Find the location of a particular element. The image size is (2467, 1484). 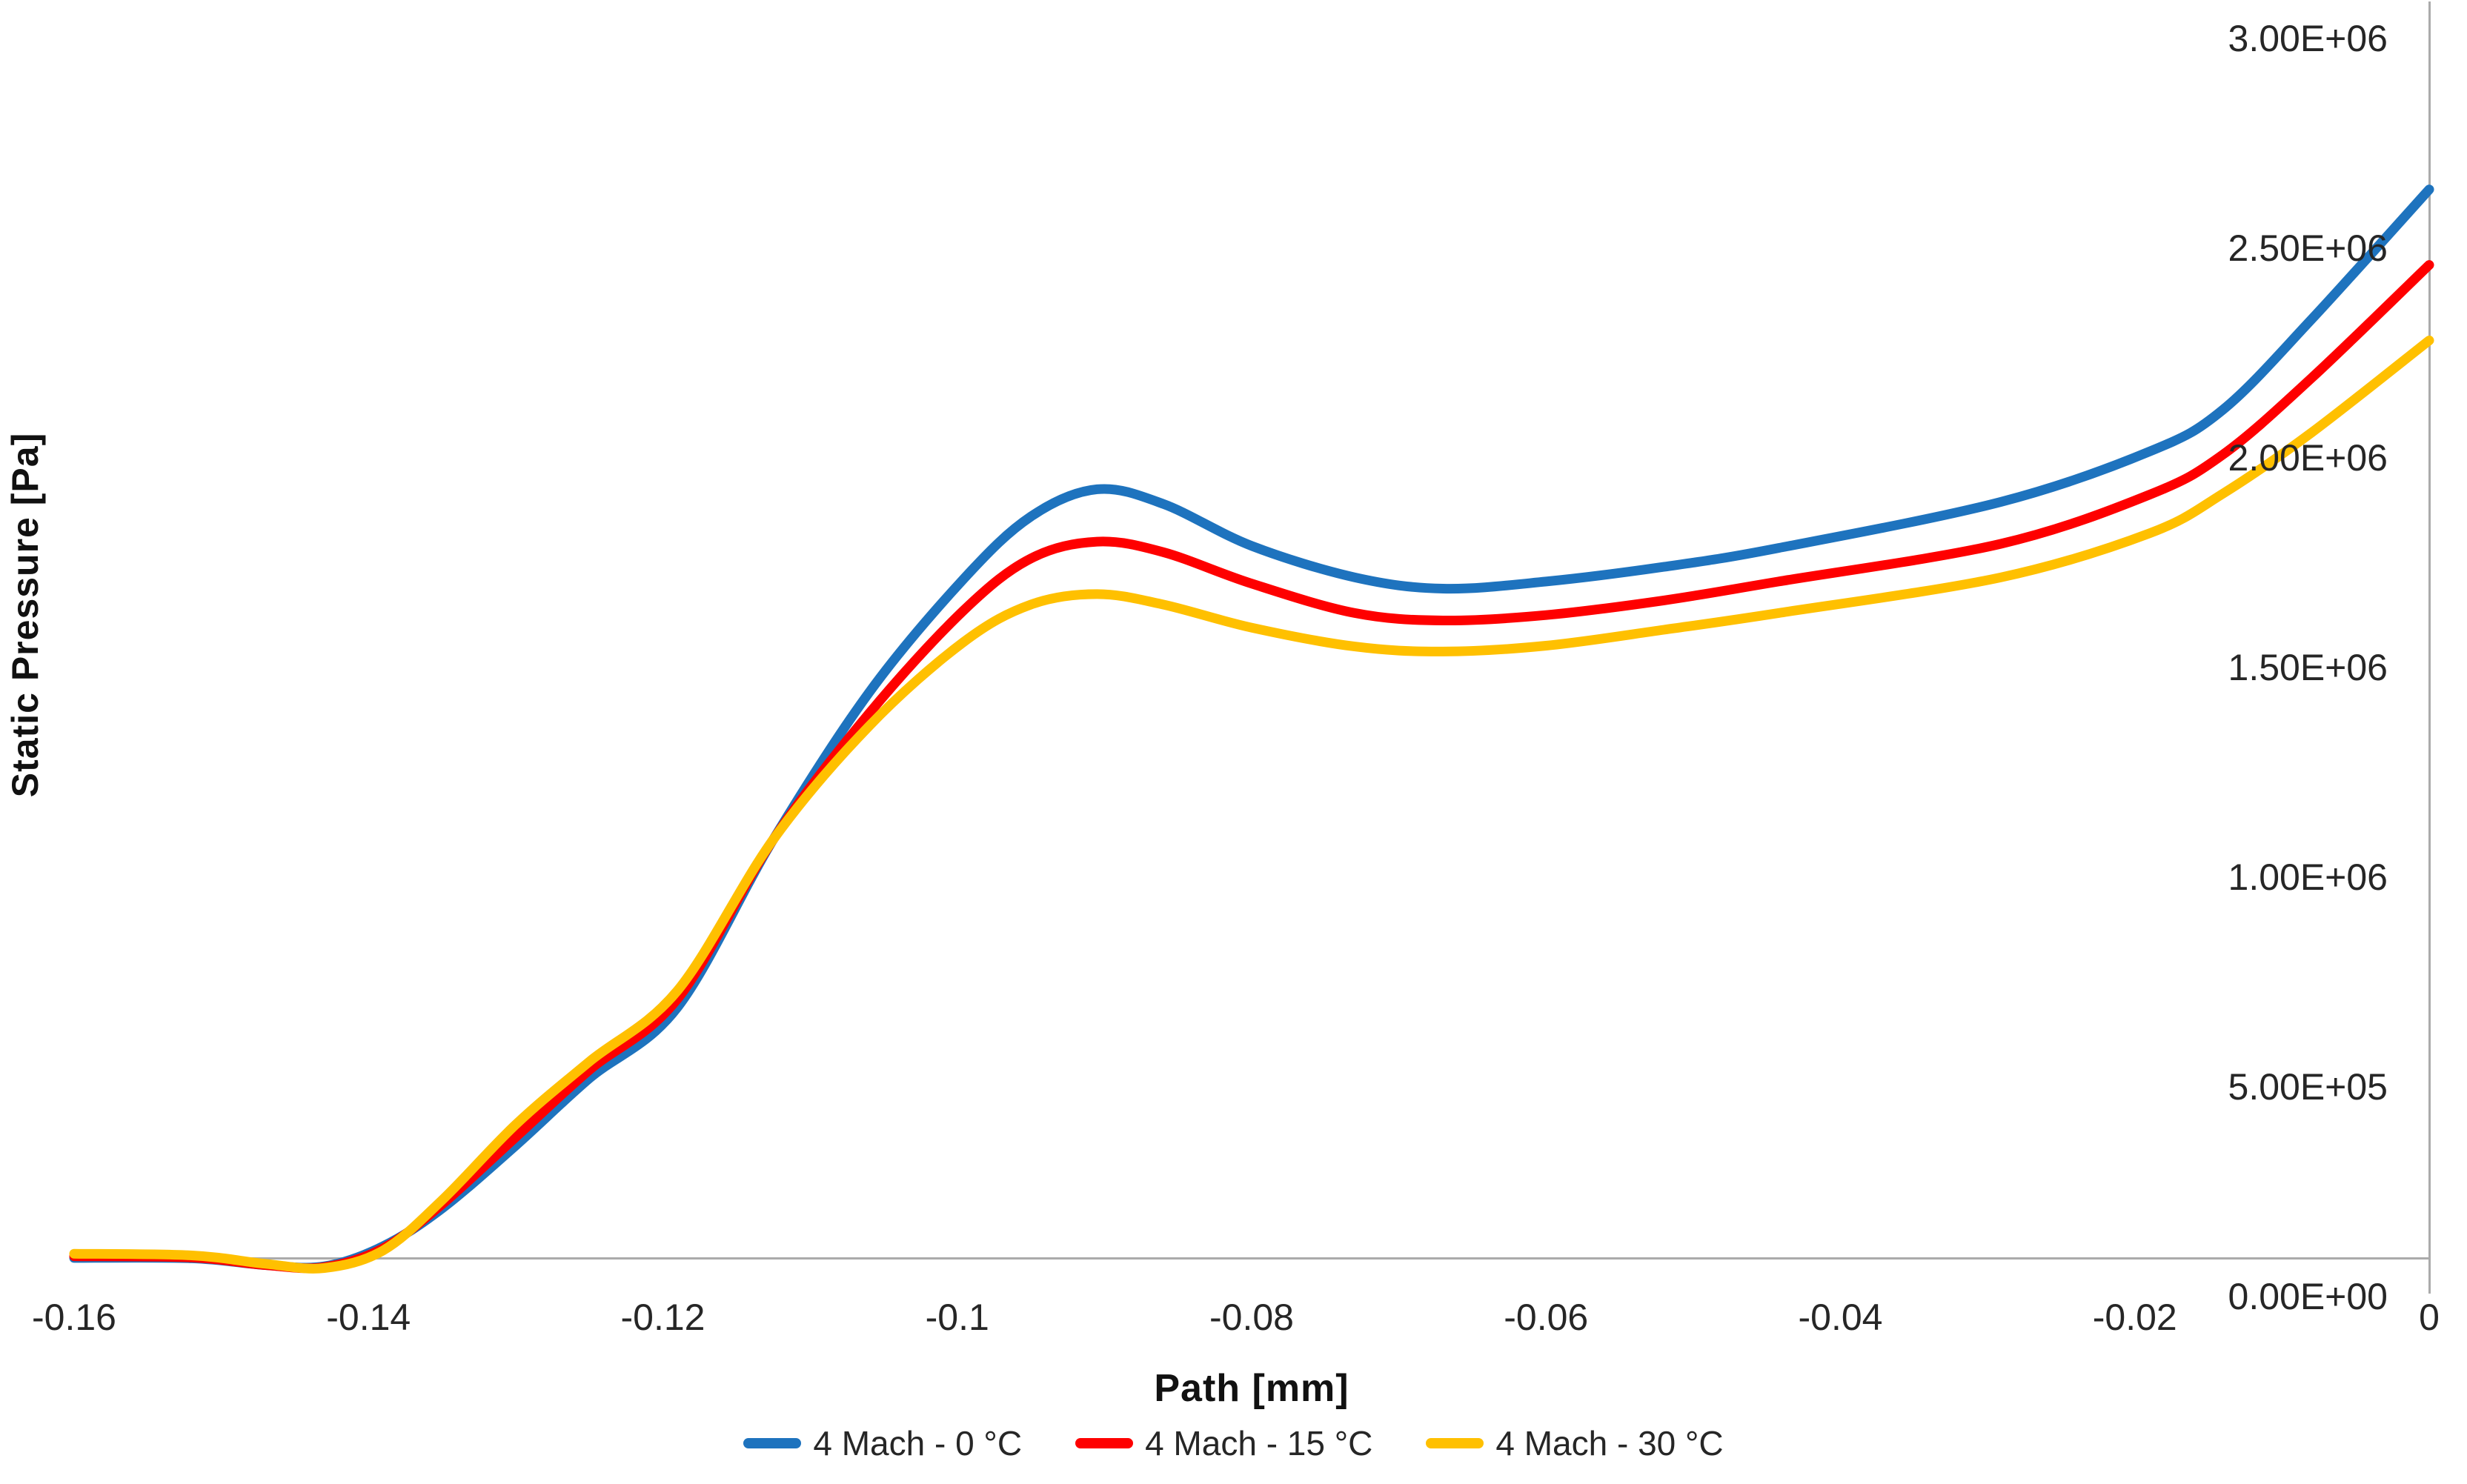

x-tick-label: -0.04 is located at coordinates (1841, 1317).